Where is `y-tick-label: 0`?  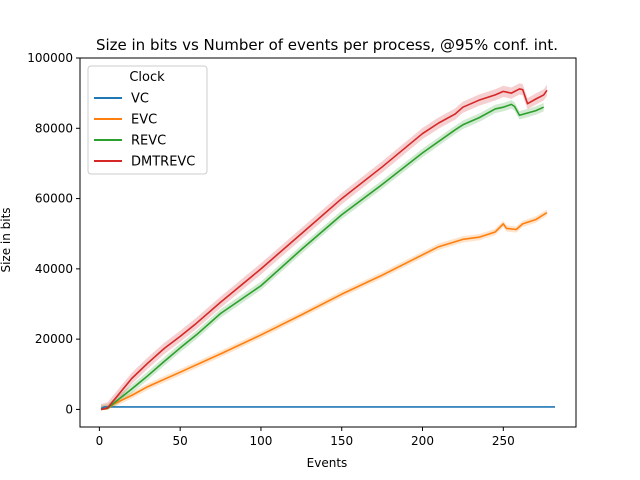 y-tick-label: 0 is located at coordinates (69, 409).